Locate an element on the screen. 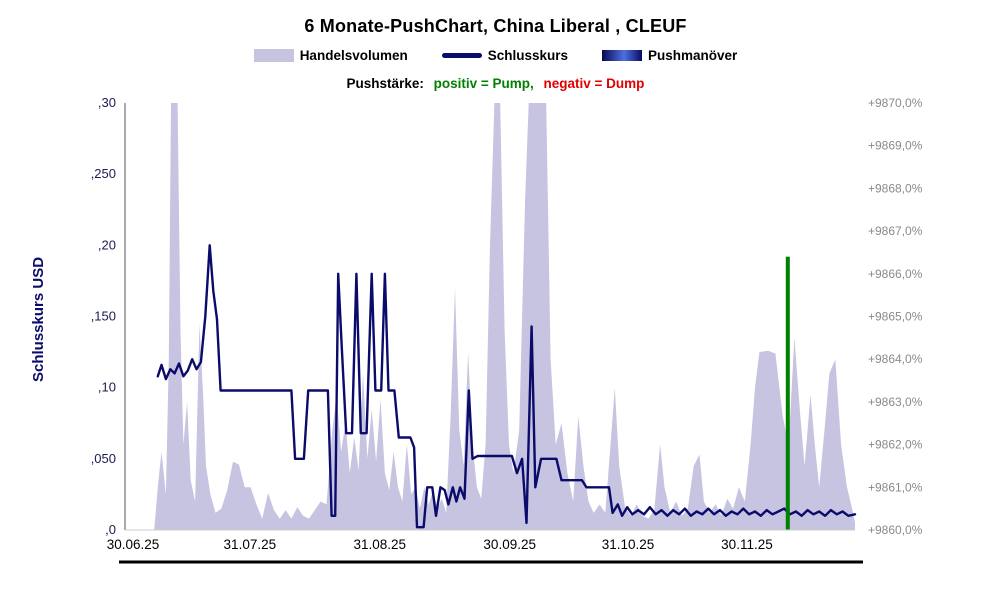  svg-text: ,20 is located at coordinates (107, 244).